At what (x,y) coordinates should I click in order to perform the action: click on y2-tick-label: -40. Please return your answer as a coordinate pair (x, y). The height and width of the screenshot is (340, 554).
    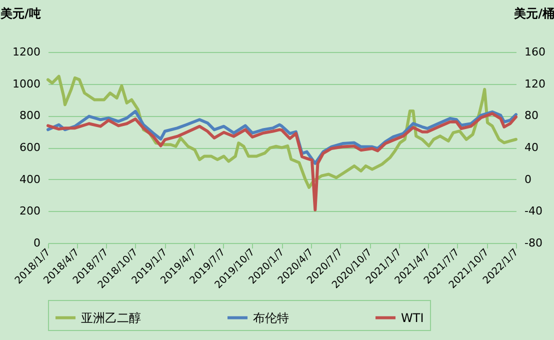
    Looking at the image, I should click on (533, 211).